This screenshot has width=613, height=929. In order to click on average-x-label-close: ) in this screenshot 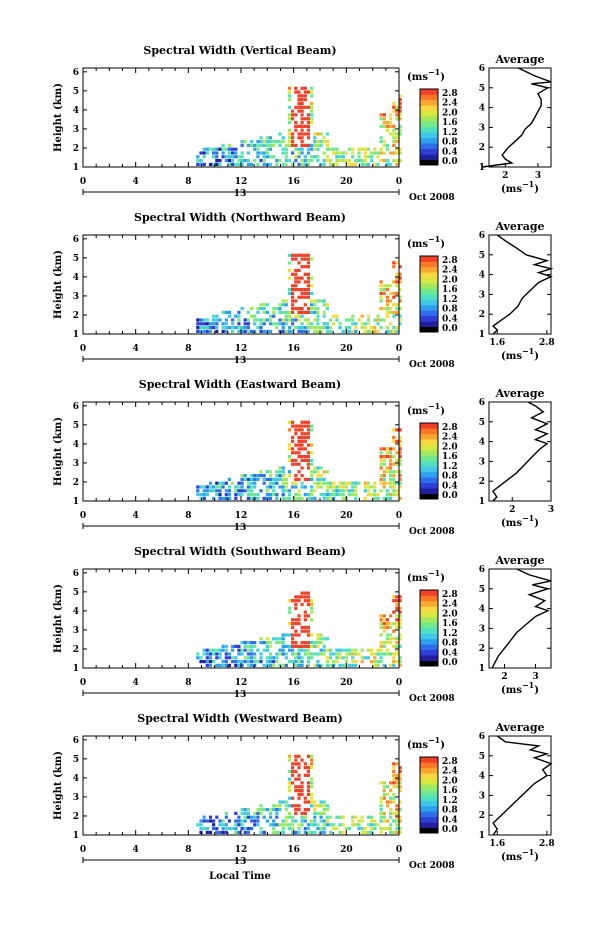, I will do `click(536, 356)`.